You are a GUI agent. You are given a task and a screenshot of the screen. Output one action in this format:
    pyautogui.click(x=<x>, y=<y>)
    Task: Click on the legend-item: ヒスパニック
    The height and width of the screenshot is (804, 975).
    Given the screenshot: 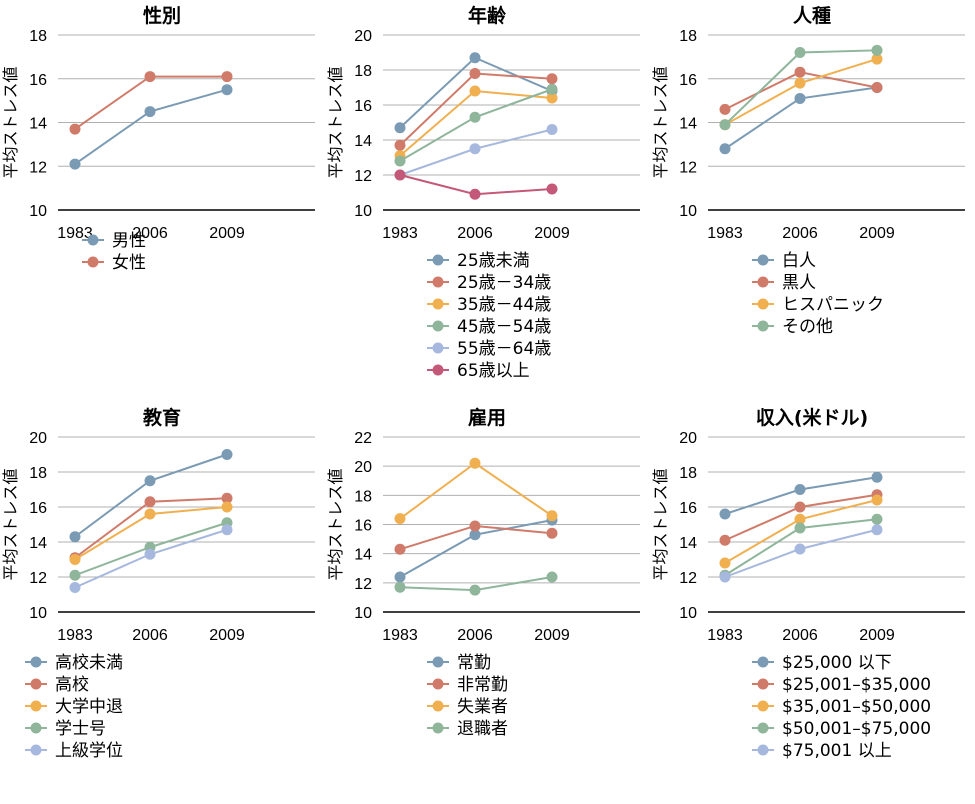 What is the action you would take?
    pyautogui.click(x=818, y=305)
    